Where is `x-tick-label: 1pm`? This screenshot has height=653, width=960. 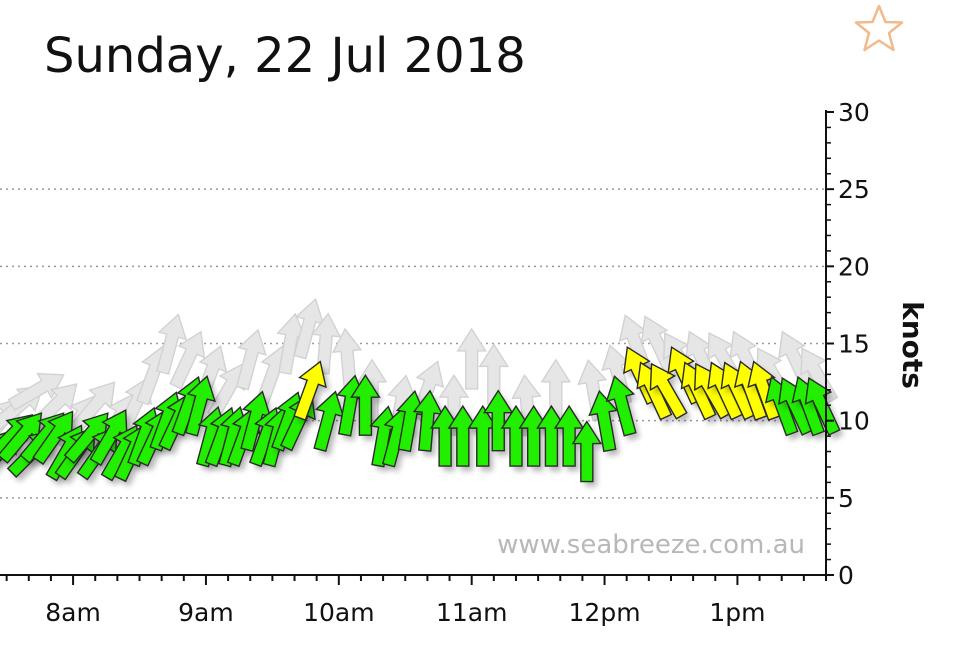
x-tick-label: 1pm is located at coordinates (737, 612).